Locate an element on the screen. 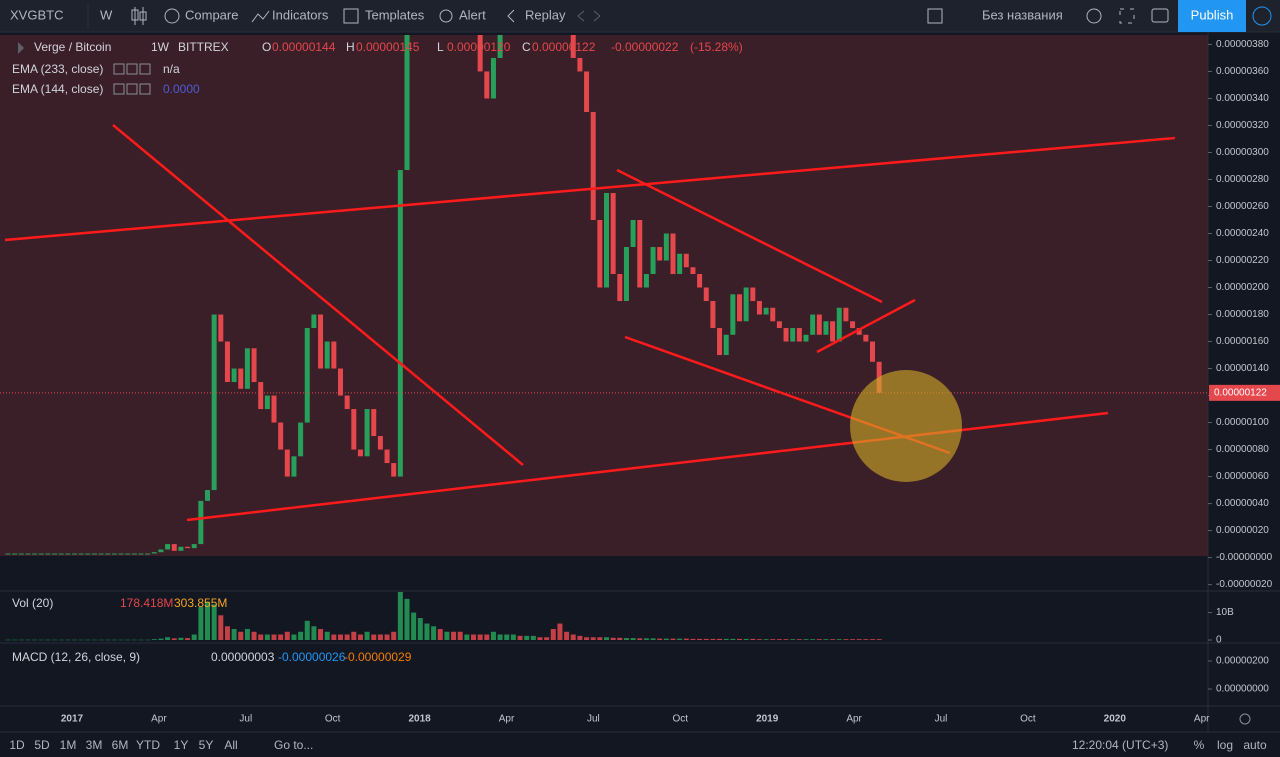  range-button: 1Y is located at coordinates (181, 745).